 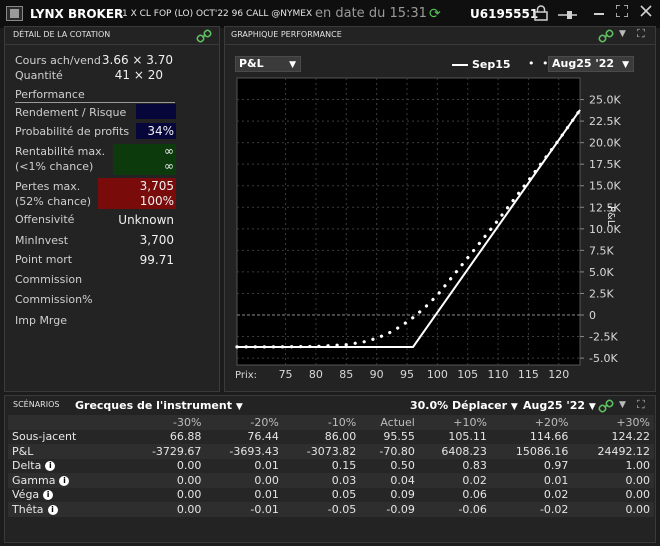 I want to click on max-loss-chance-label: (52% chance), so click(x=53, y=201).